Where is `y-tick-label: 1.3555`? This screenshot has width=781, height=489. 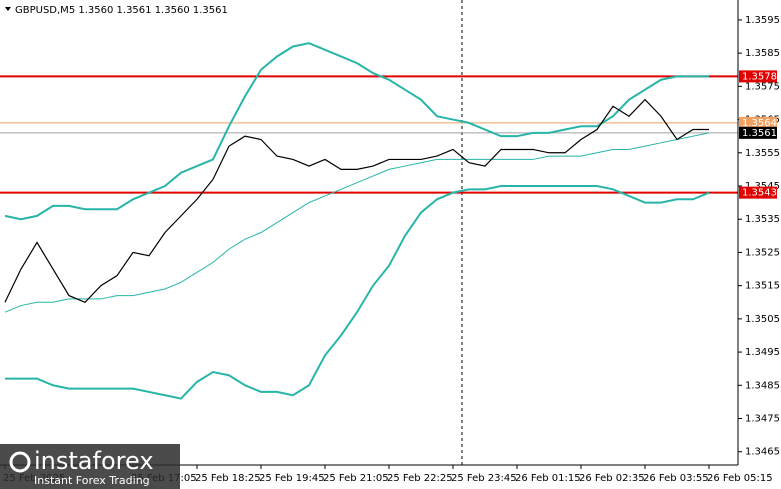
y-tick-label: 1.3555 is located at coordinates (762, 153).